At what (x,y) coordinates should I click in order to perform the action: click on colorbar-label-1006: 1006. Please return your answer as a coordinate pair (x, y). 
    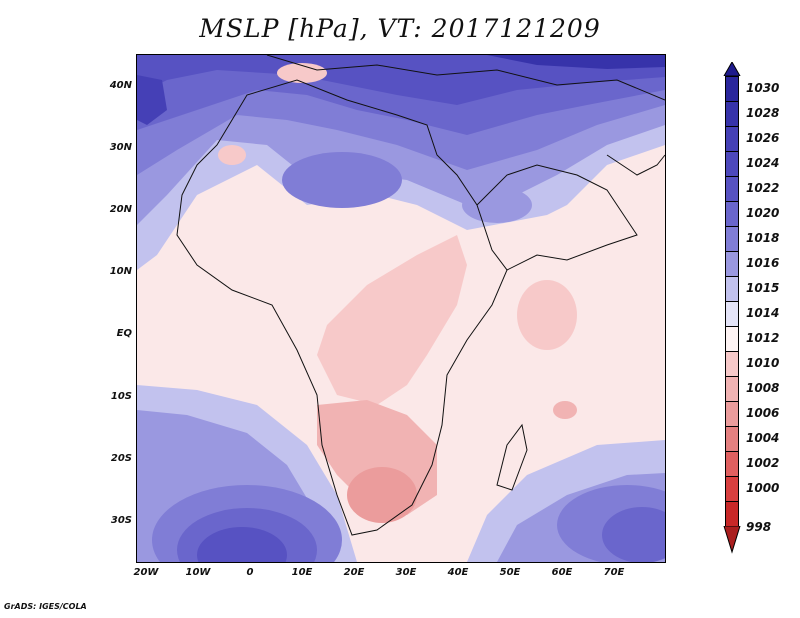
    Looking at the image, I should click on (763, 413).